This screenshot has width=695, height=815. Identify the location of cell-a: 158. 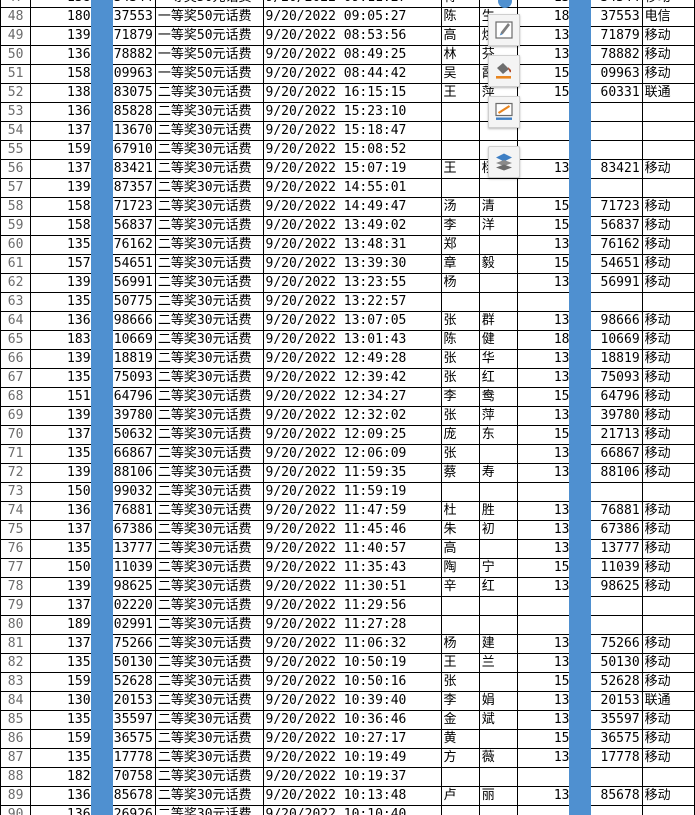
(62, 207).